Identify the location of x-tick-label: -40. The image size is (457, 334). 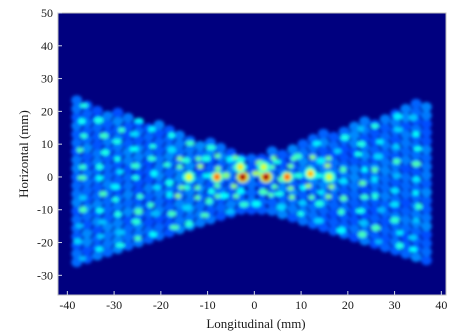
(67, 305).